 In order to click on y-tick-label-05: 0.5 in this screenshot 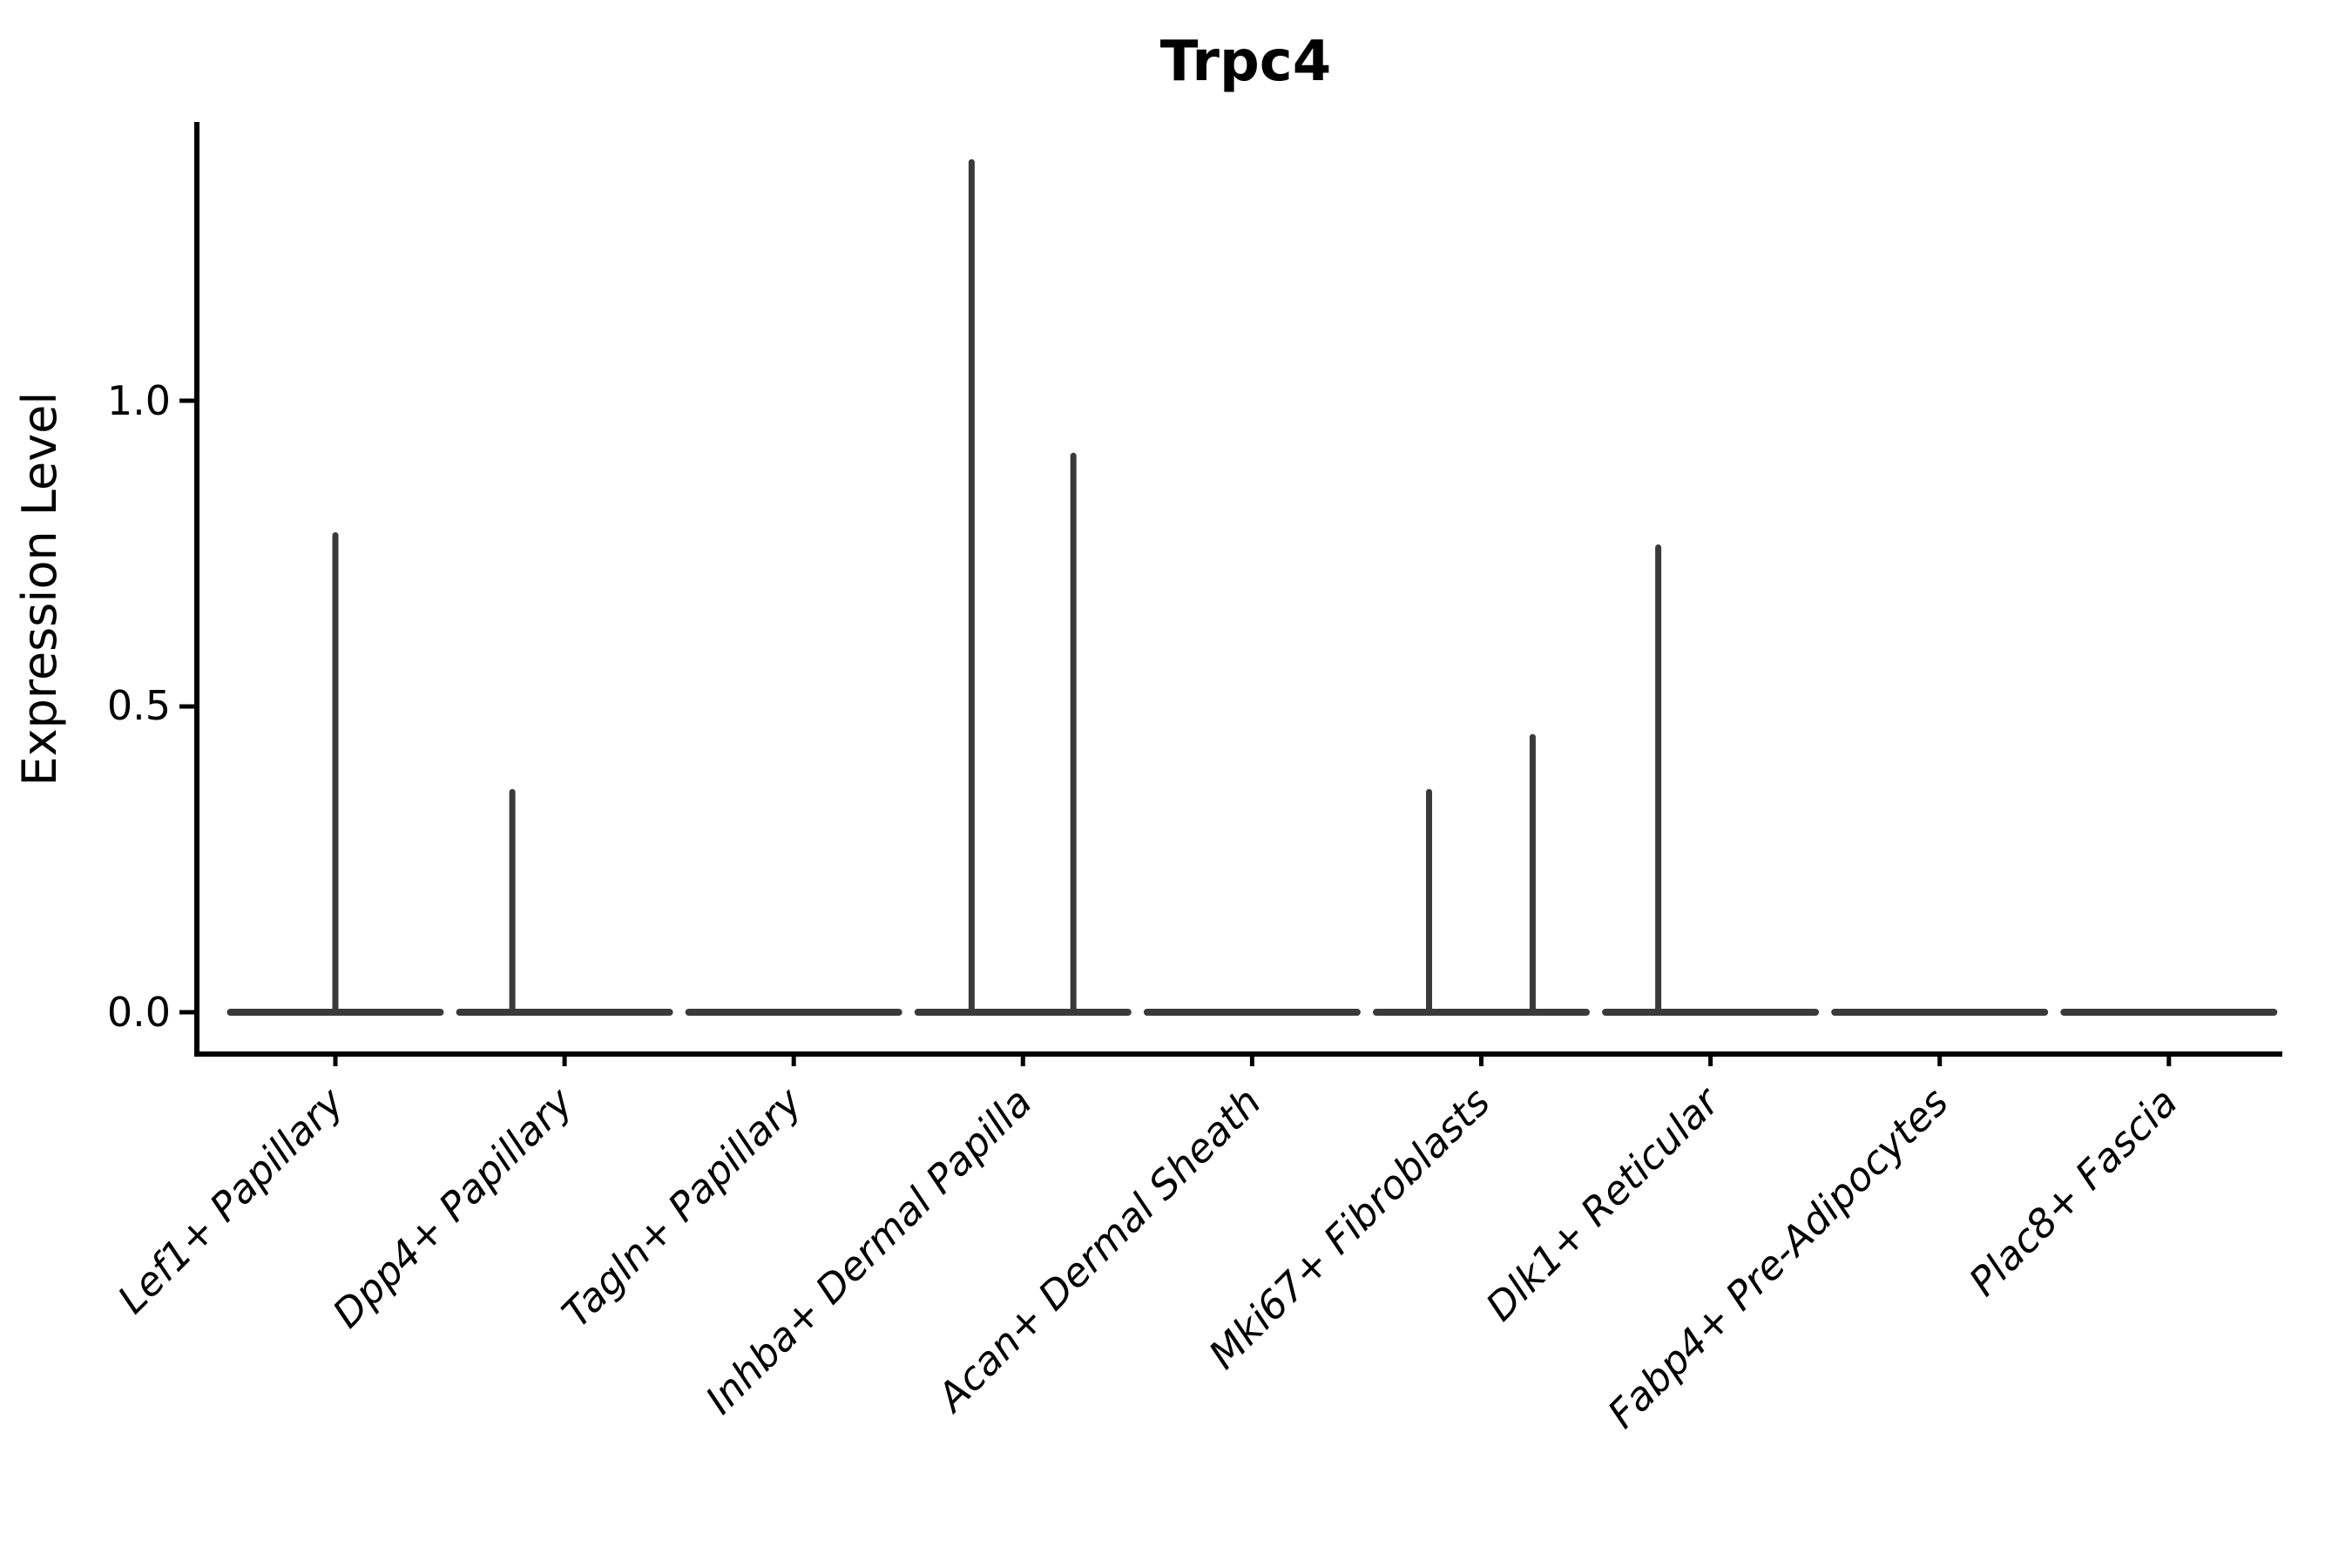, I will do `click(139, 705)`.